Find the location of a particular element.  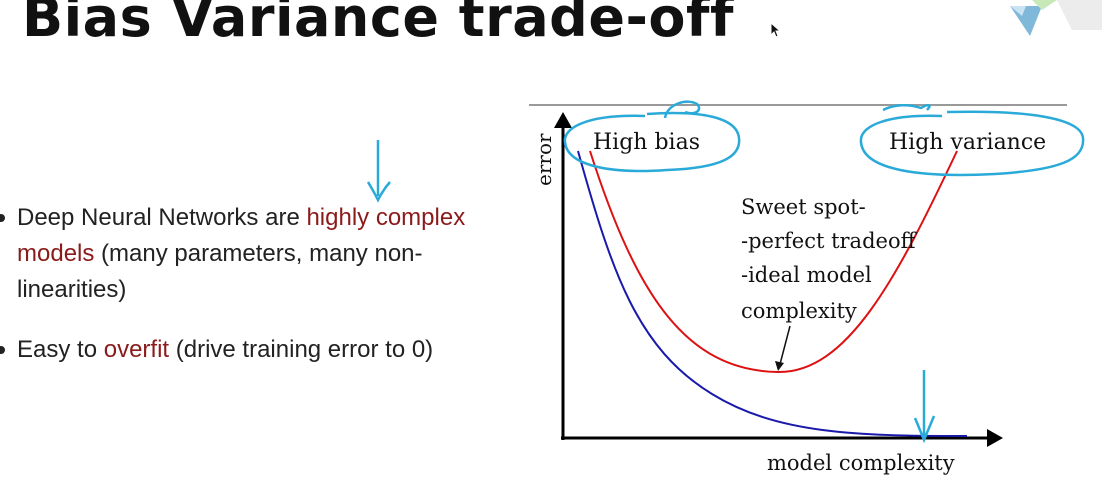

sweet-spot-line: Sweet spot- is located at coordinates (803, 207).